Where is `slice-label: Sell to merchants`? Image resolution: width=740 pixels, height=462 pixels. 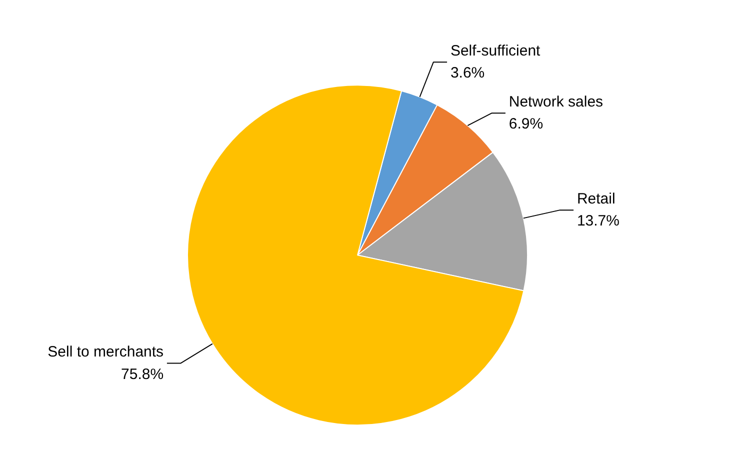 slice-label: Sell to merchants is located at coordinates (106, 352).